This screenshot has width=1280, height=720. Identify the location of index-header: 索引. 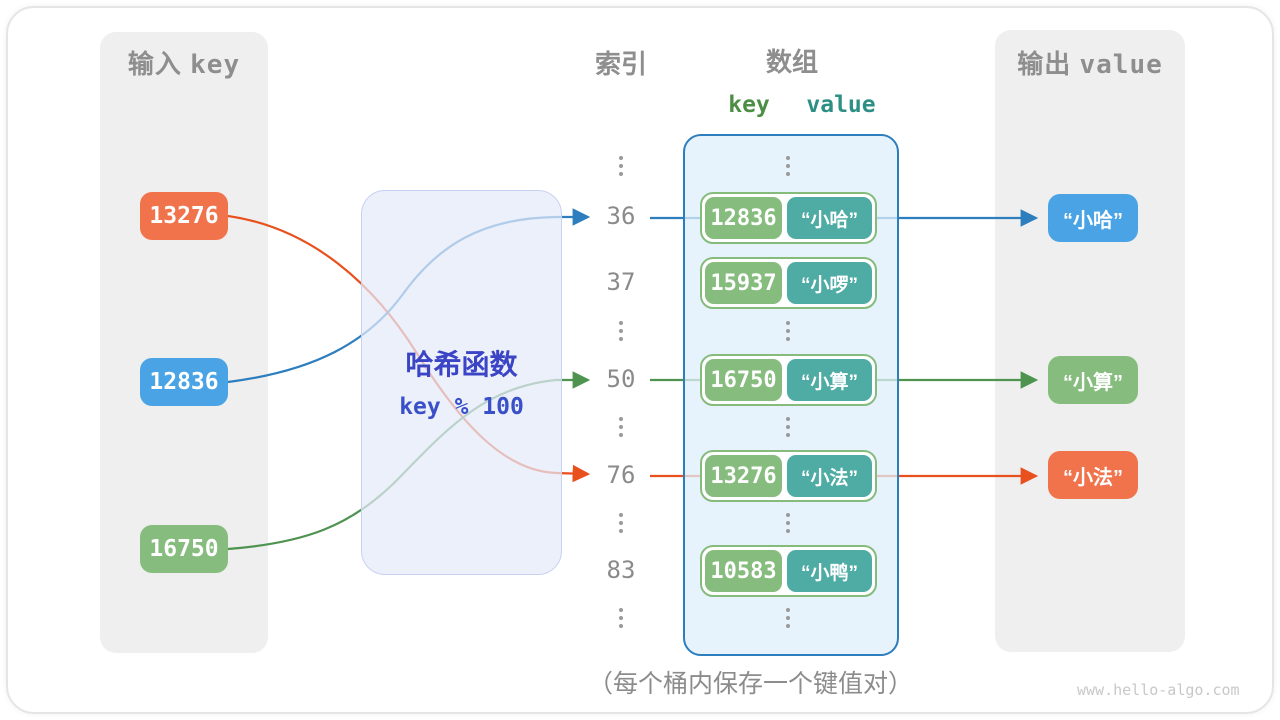
(620, 64).